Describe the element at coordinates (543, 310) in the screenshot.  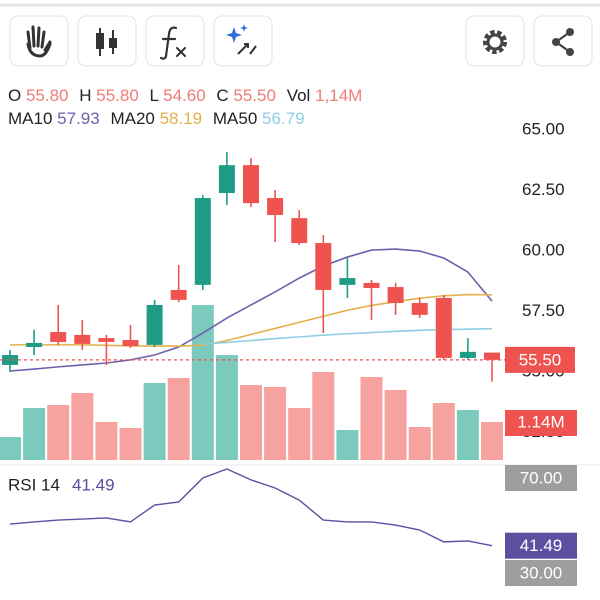
I see `y-tick-label: 57.50` at that location.